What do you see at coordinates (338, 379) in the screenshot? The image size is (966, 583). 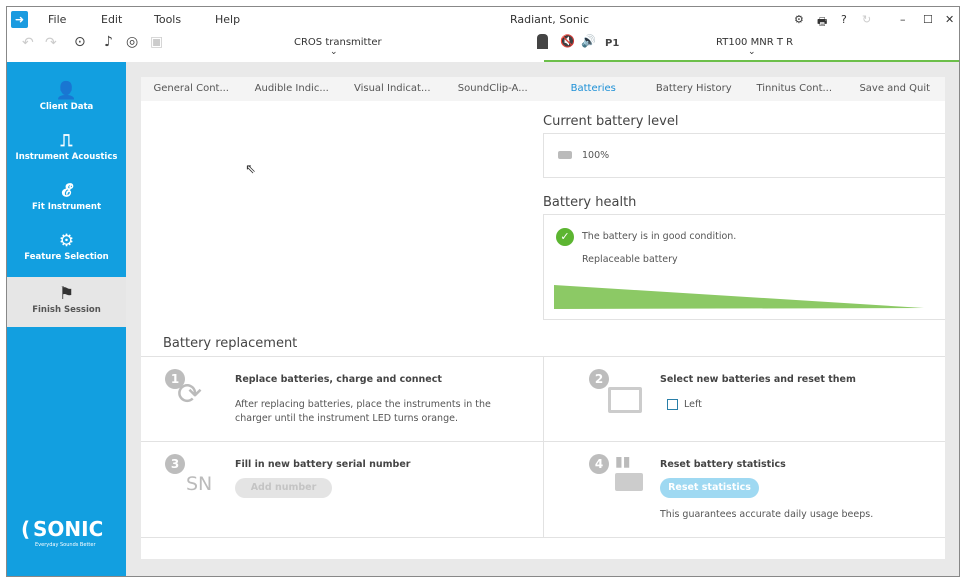 I see `step-1-title: Replace batteries, charge and connect` at bounding box center [338, 379].